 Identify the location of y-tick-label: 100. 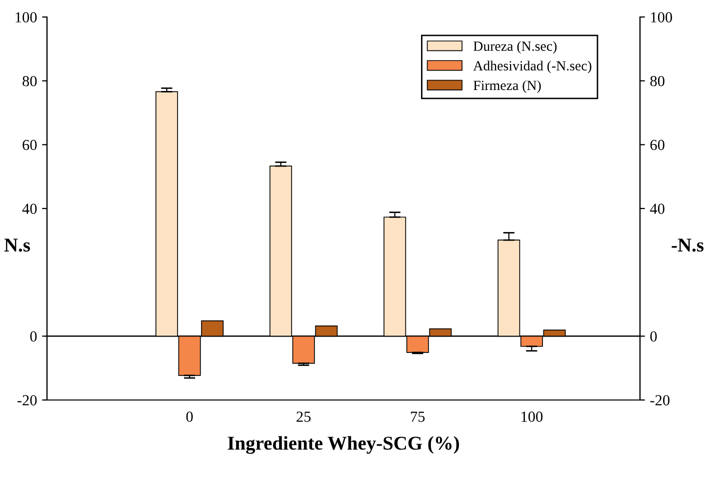
(26, 17).